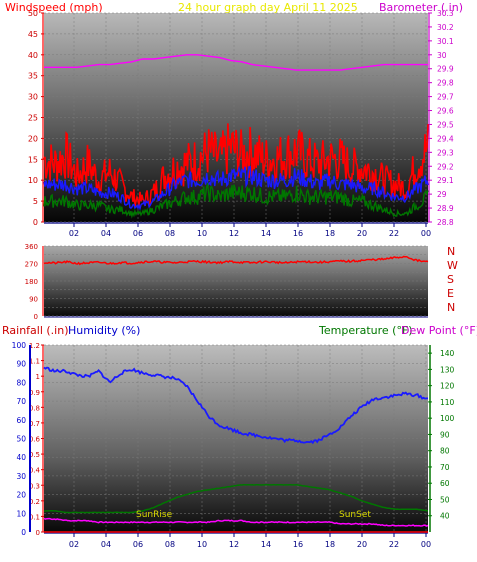  I want to click on humidity-tick-label: 50, so click(21, 439).